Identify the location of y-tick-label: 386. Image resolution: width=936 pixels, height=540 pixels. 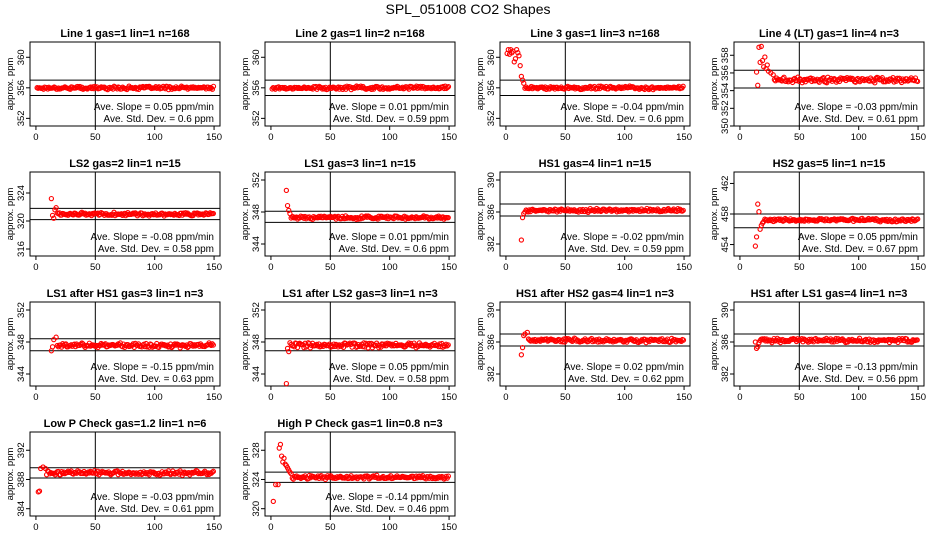
(491, 342).